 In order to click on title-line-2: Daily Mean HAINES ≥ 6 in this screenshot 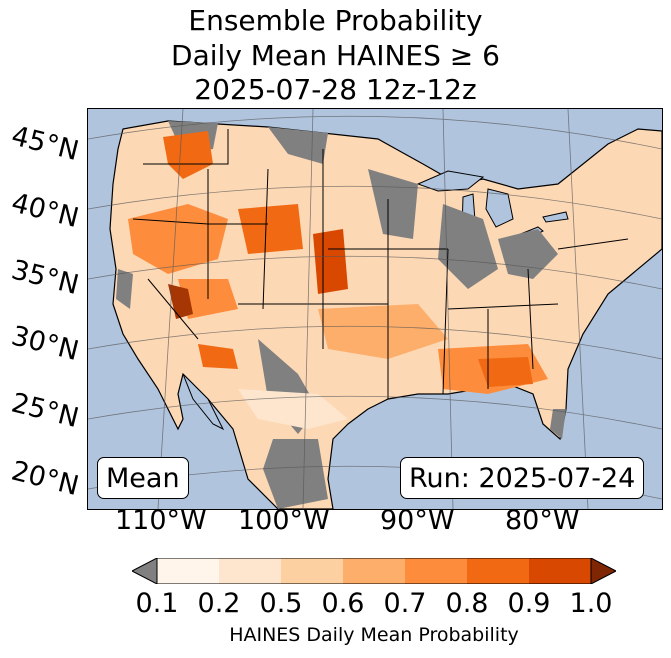, I will do `click(335, 55)`.